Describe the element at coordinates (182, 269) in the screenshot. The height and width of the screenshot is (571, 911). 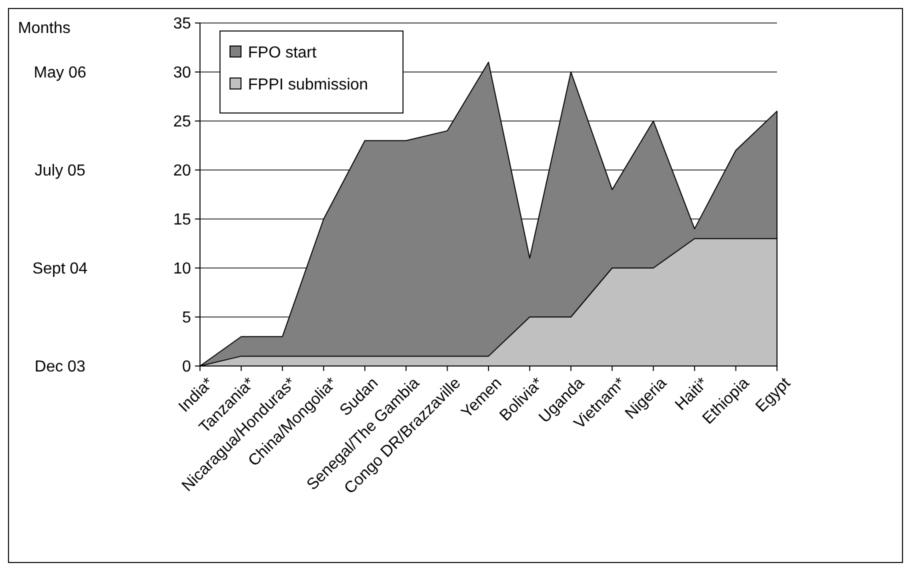
I see `y-tick-label: 10` at that location.